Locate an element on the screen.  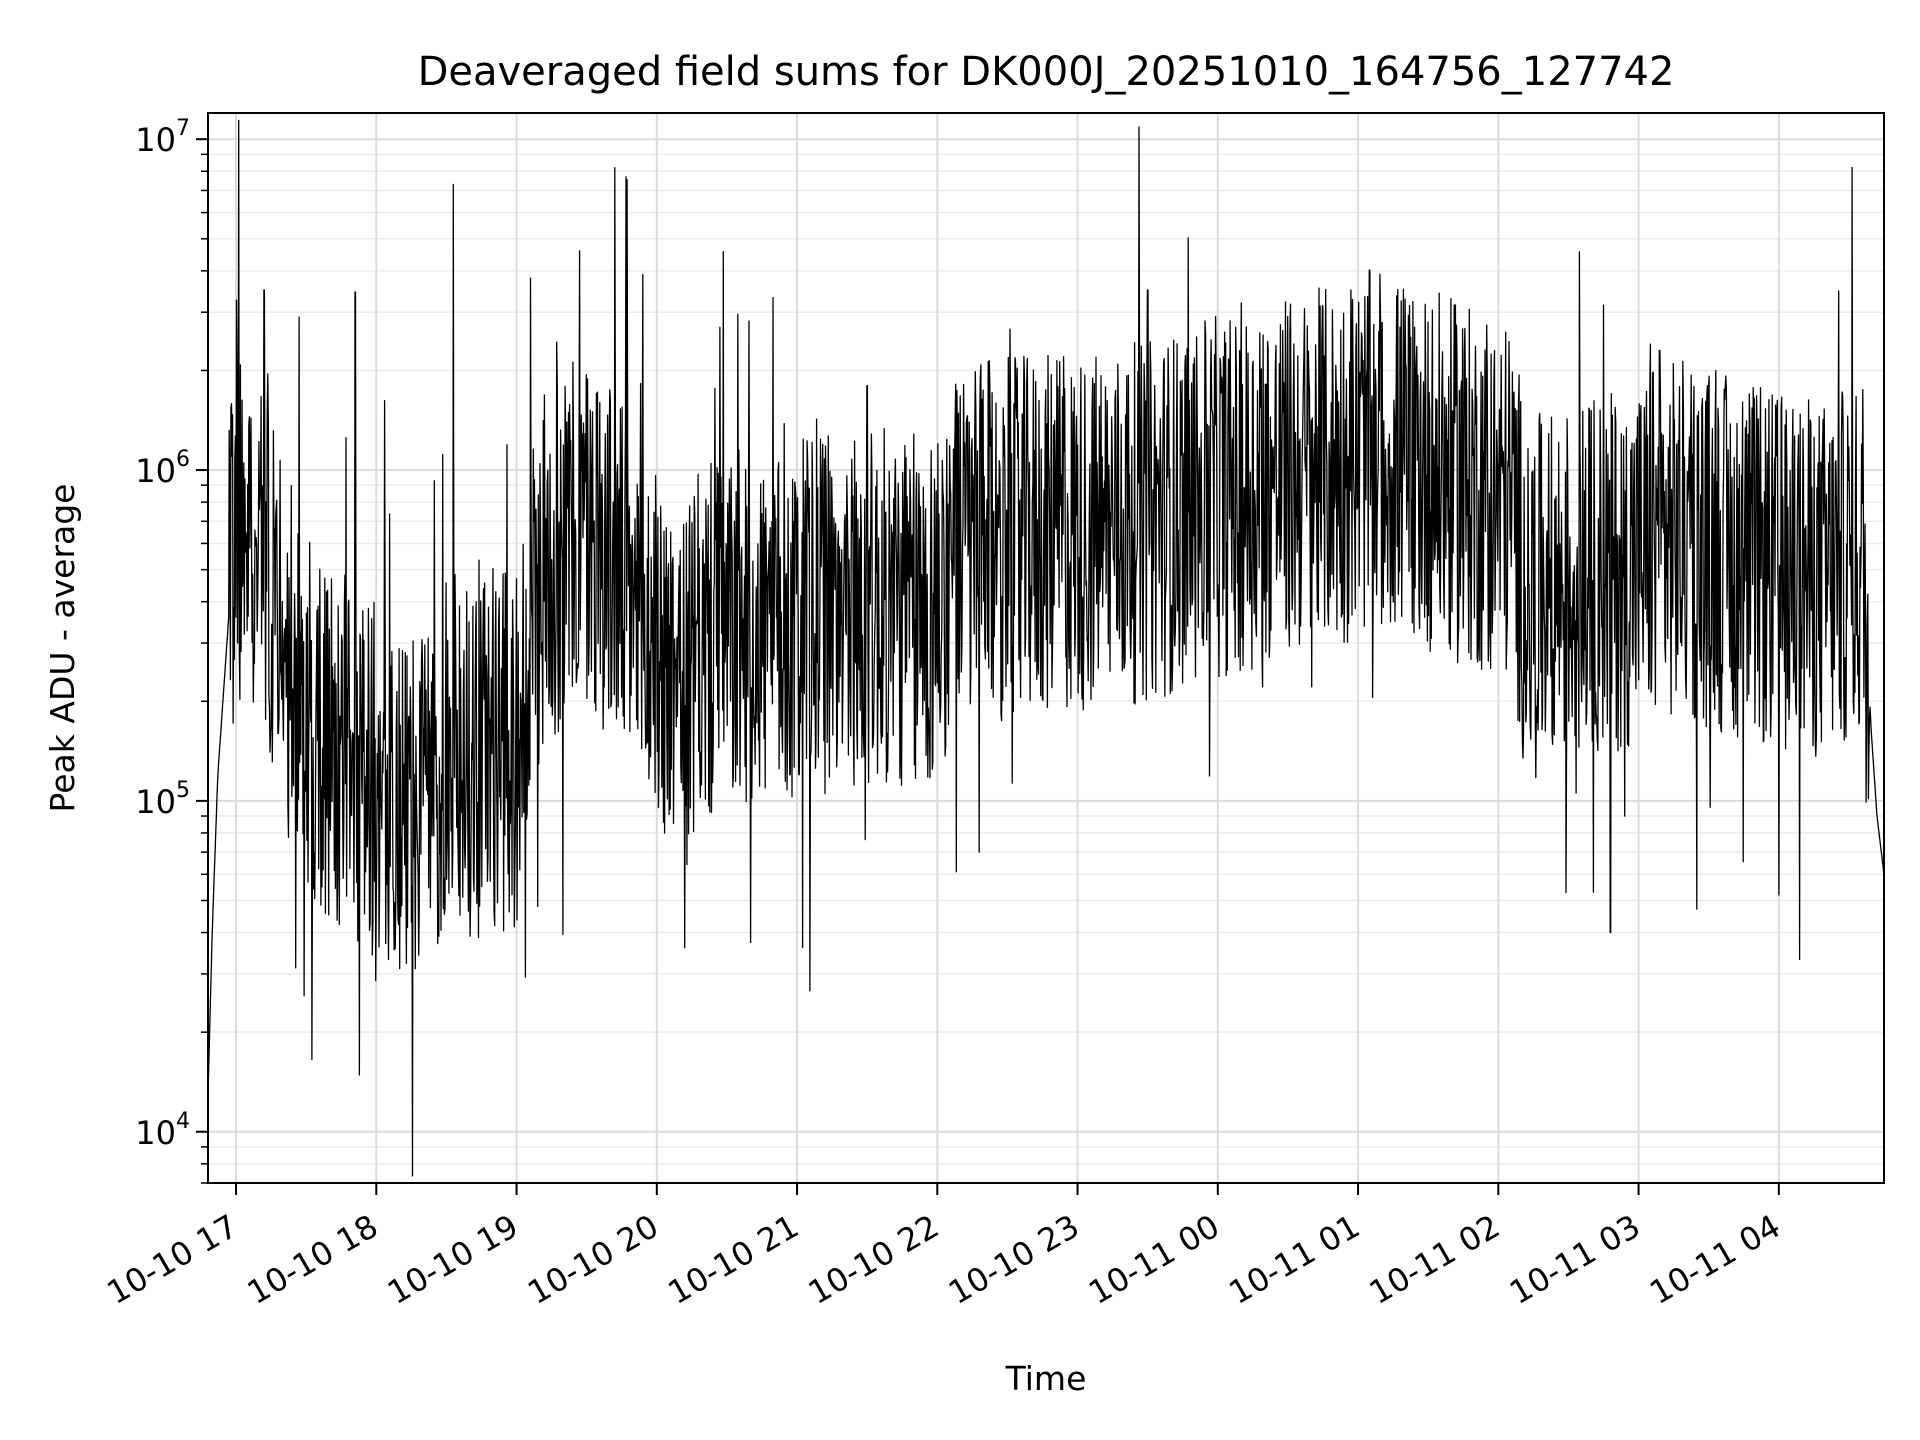
y-axis-label: Peak ADU - average is located at coordinates (62, 648).